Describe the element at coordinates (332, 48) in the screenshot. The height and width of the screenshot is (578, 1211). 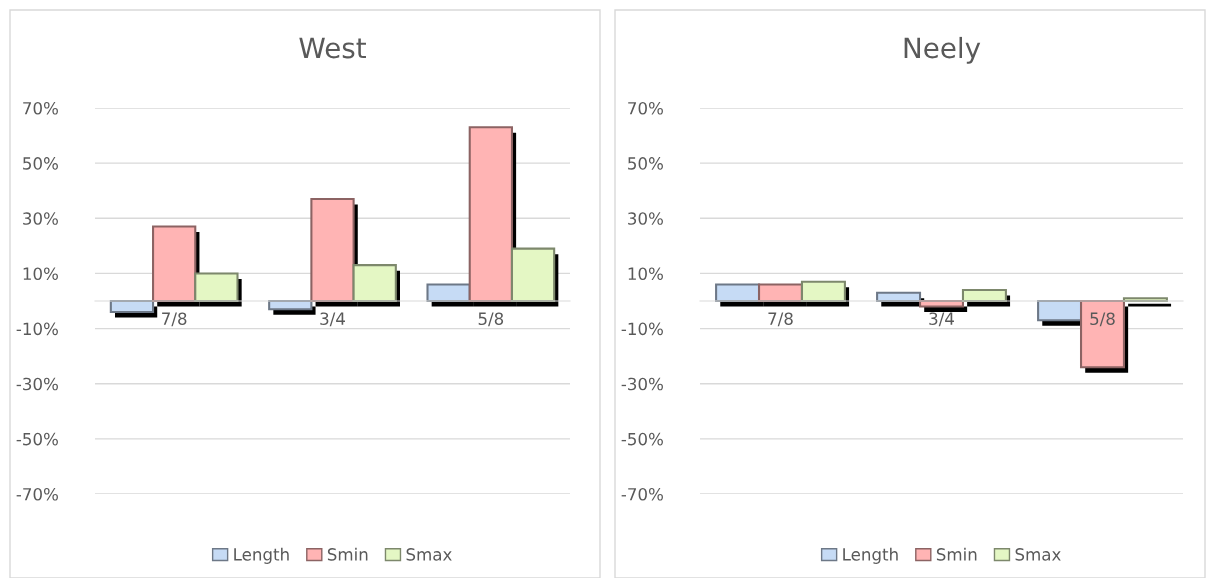
I see `chart-title: West` at that location.